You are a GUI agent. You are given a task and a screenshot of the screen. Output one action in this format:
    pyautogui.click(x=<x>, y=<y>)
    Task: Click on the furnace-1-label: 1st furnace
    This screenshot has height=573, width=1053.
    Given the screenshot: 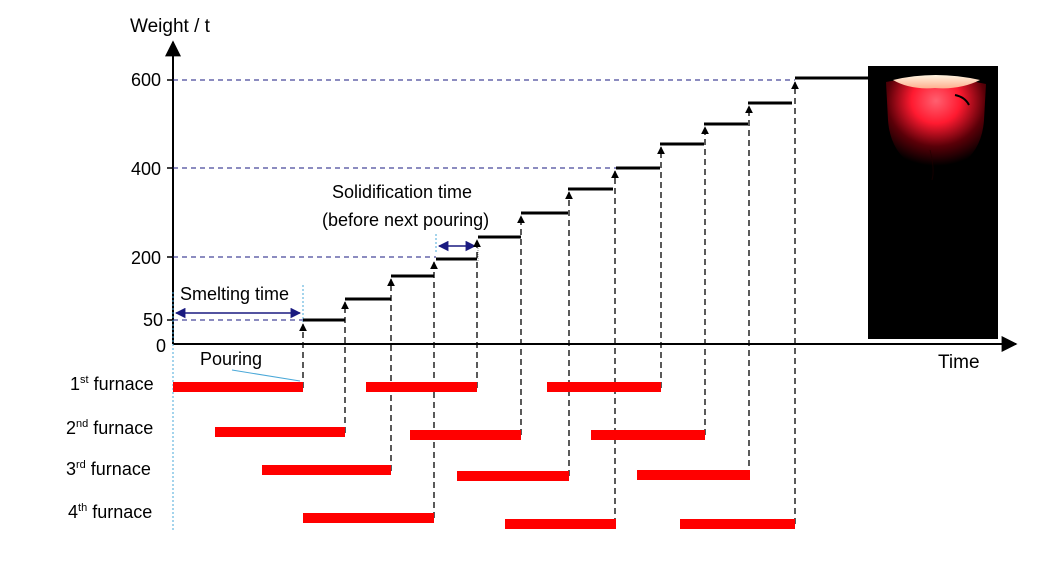 What is the action you would take?
    pyautogui.click(x=112, y=384)
    